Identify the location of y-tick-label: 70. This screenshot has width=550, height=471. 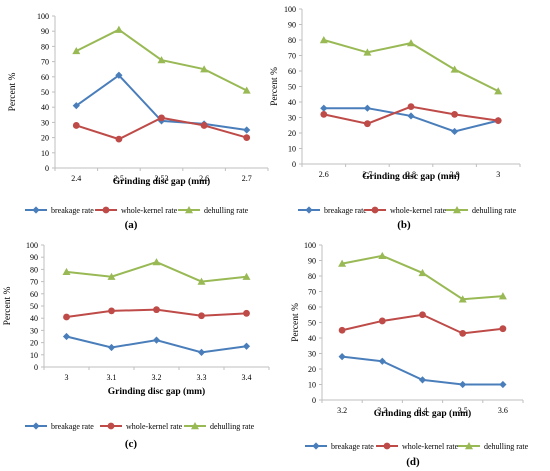
(292, 56).